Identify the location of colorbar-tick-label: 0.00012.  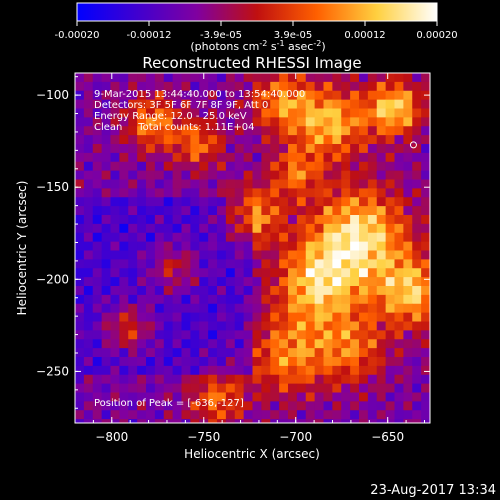
(364, 35).